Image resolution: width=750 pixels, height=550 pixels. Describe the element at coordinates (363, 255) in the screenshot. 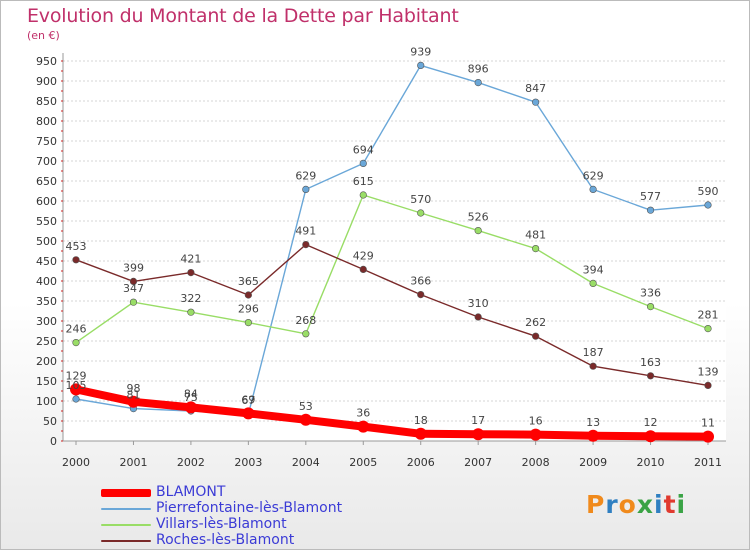

I see `data-label: 429` at that location.